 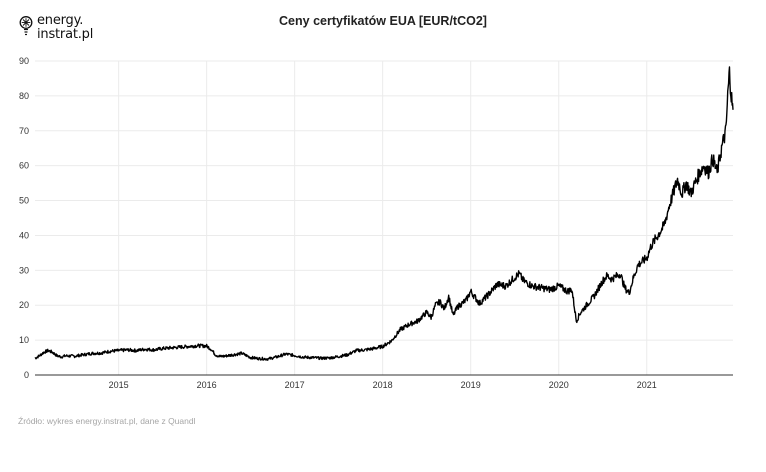 I want to click on bulb-icon, so click(x=26, y=26).